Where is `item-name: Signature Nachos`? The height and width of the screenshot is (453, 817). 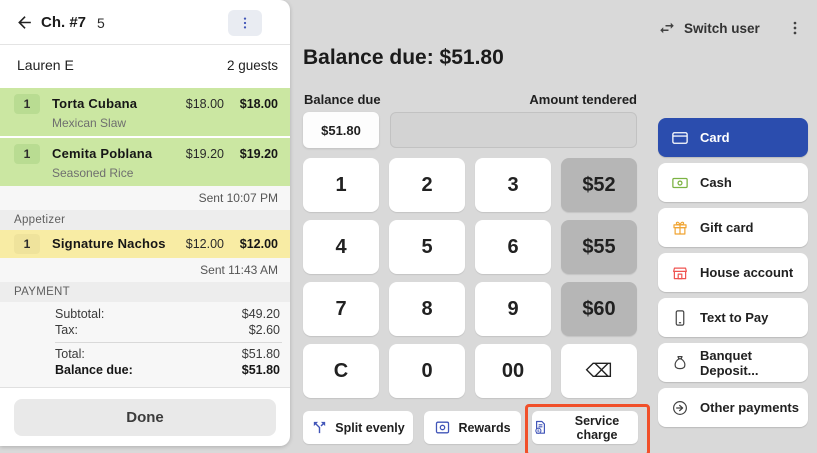 item-name: Signature Nachos is located at coordinates (109, 243).